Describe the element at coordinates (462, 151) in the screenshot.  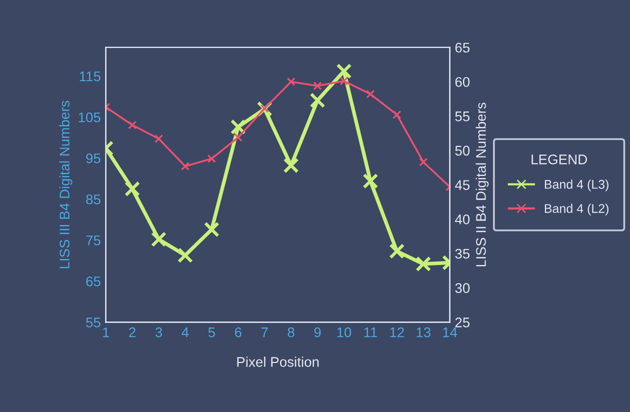
I see `y2-tick-label: 50` at that location.